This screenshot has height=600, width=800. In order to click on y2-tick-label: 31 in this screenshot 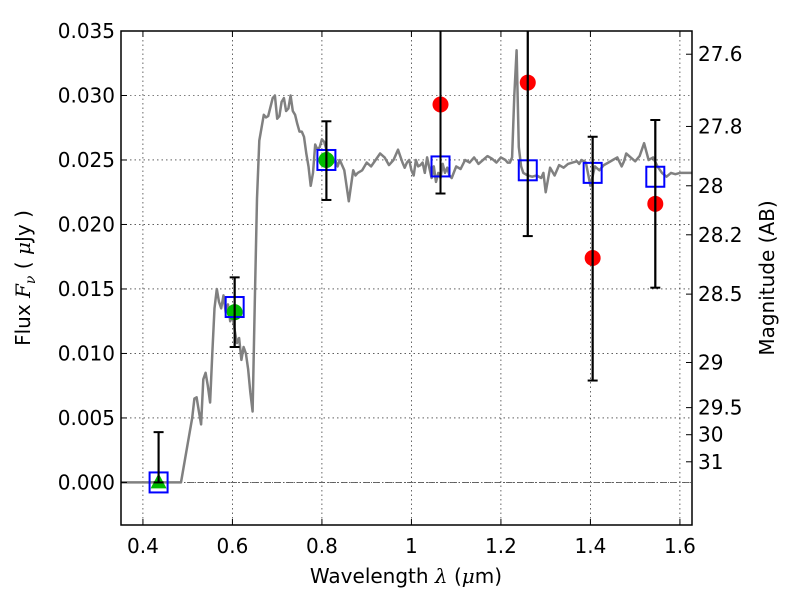, I will do `click(710, 462)`.